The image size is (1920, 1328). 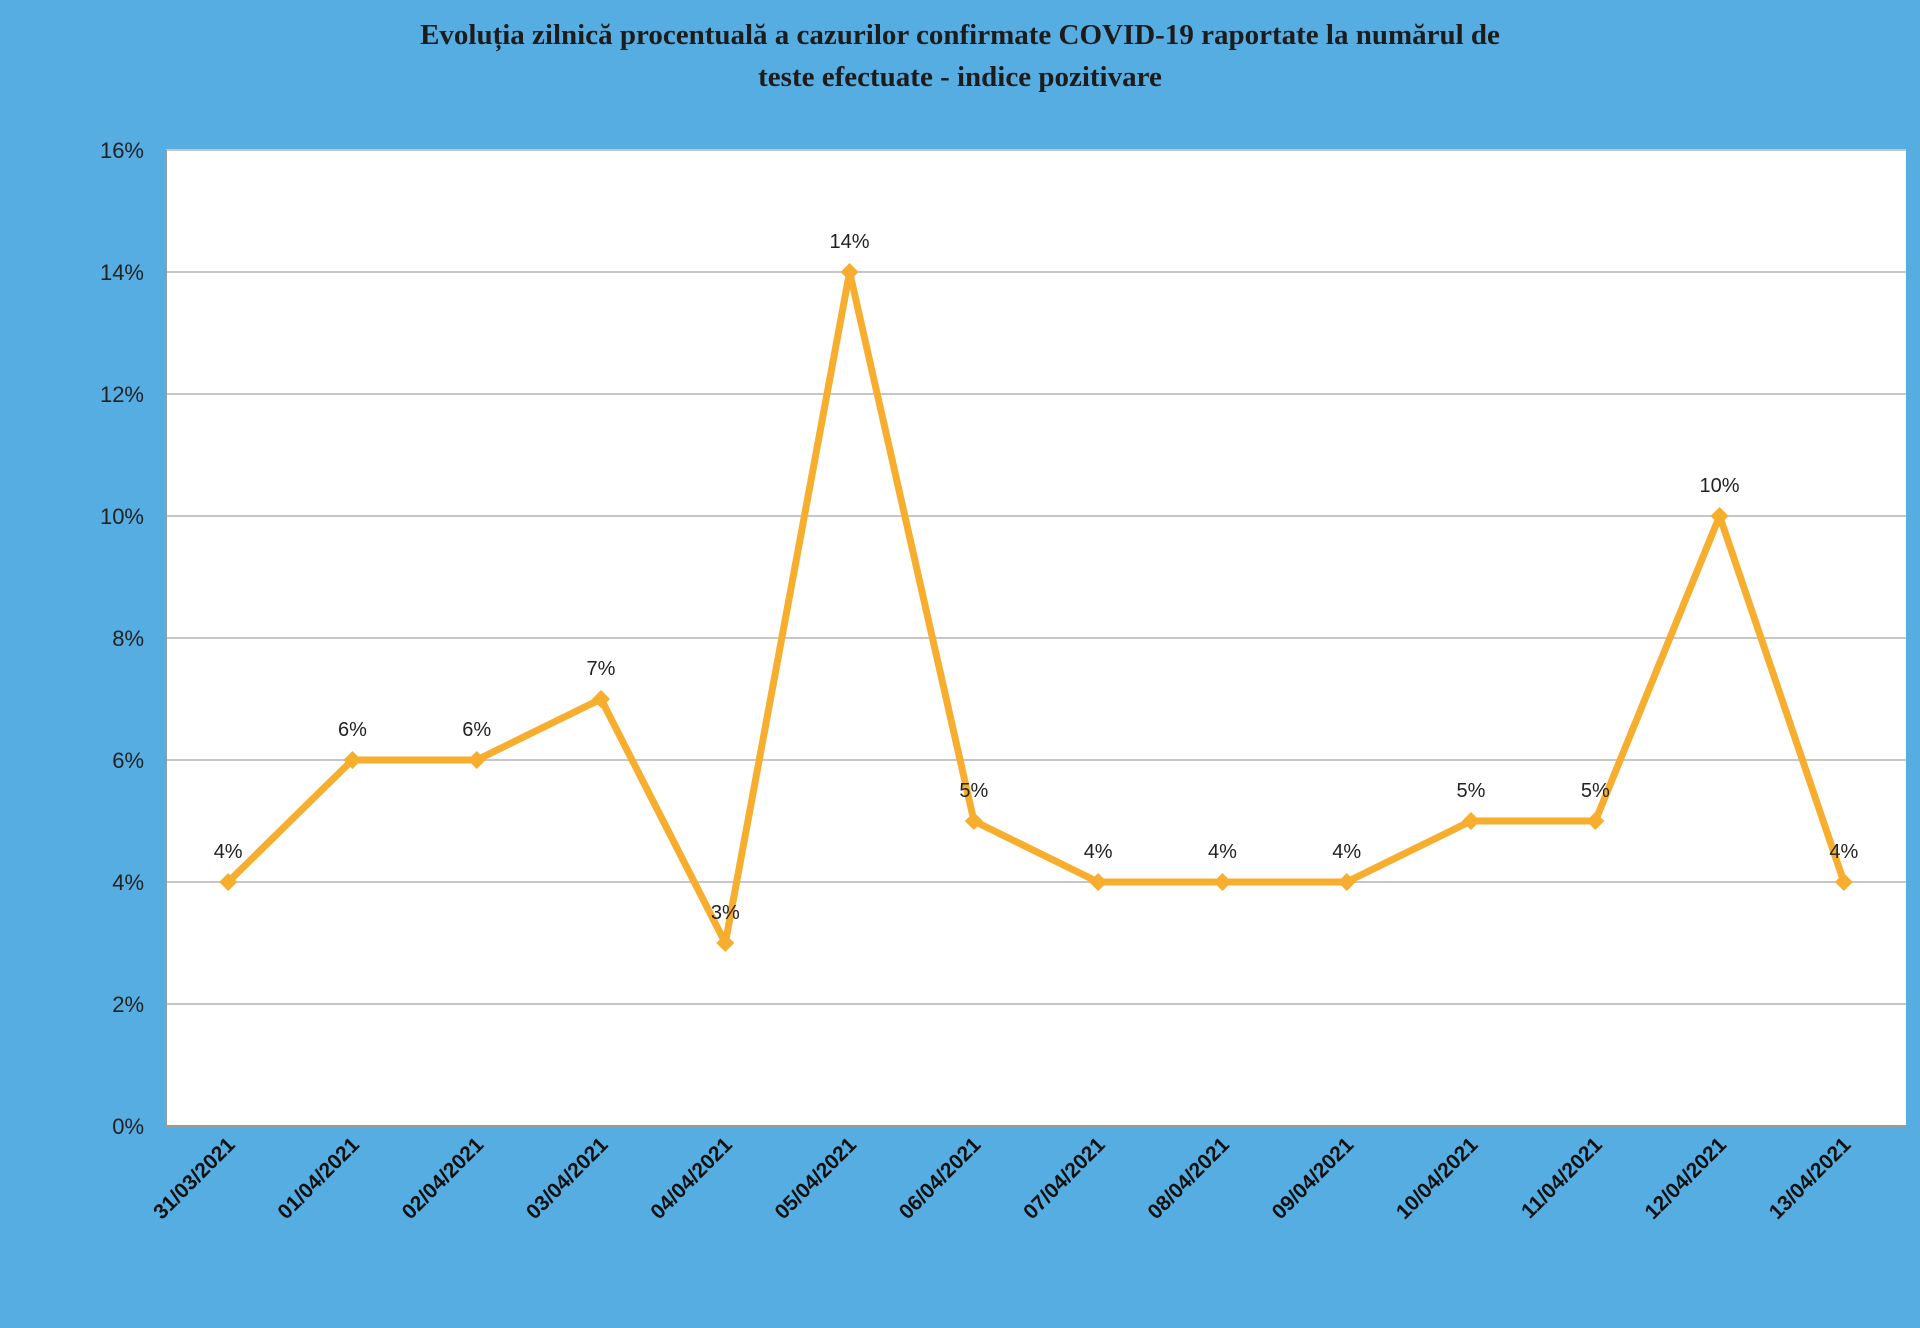 I want to click on x-tick-label: 31/03/2021, so click(x=194, y=1178).